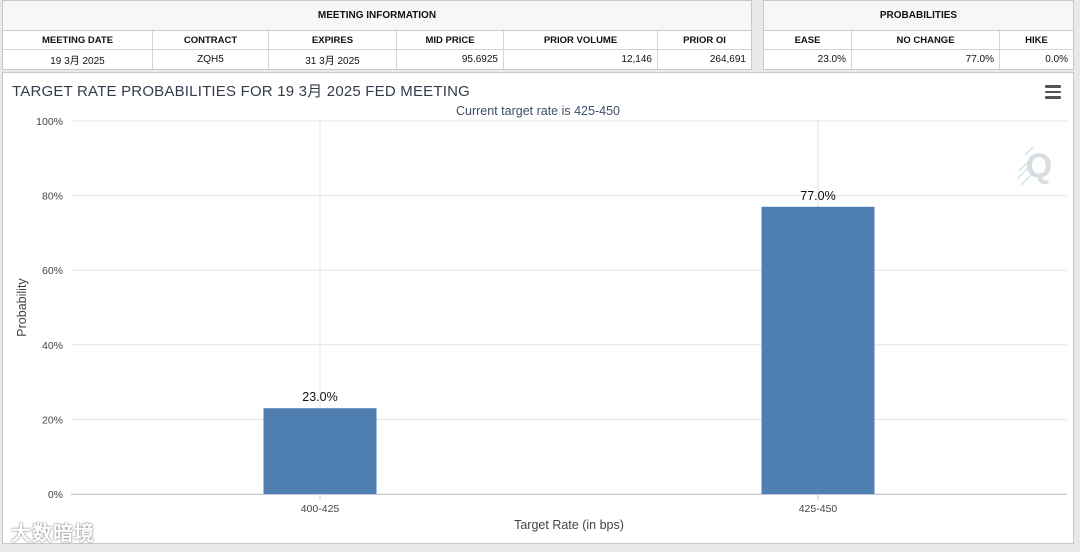  I want to click on col-ease: EASE, so click(808, 40).